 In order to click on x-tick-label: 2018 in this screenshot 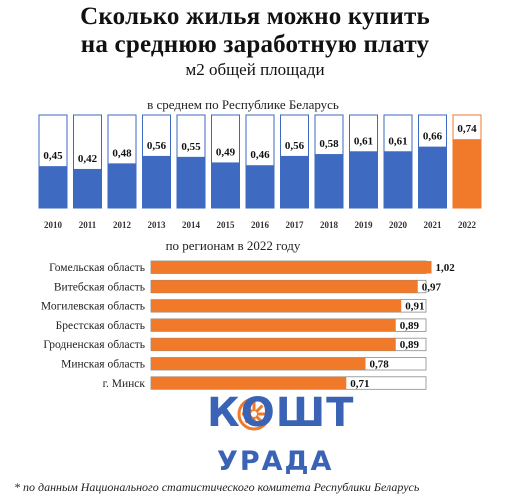, I will do `click(329, 225)`.